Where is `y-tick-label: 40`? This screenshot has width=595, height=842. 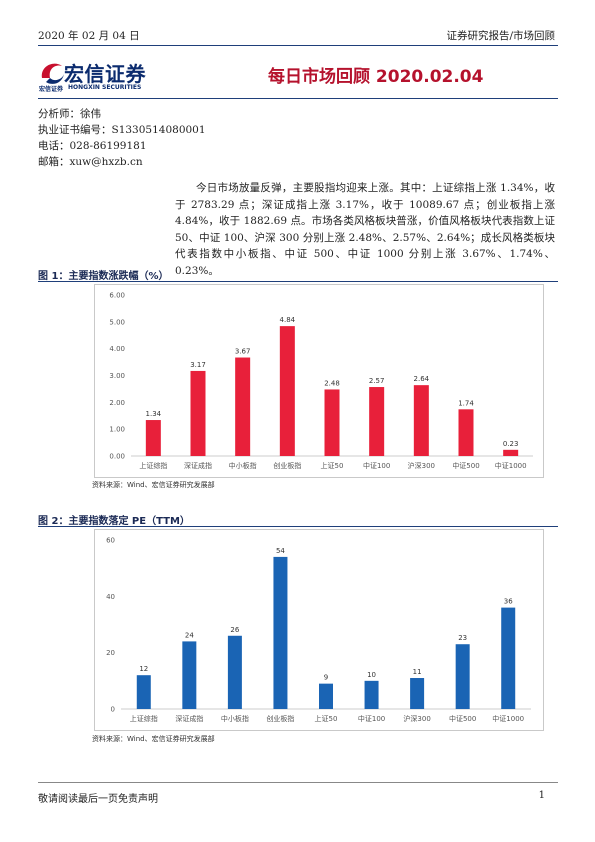 y-tick-label: 40 is located at coordinates (110, 597).